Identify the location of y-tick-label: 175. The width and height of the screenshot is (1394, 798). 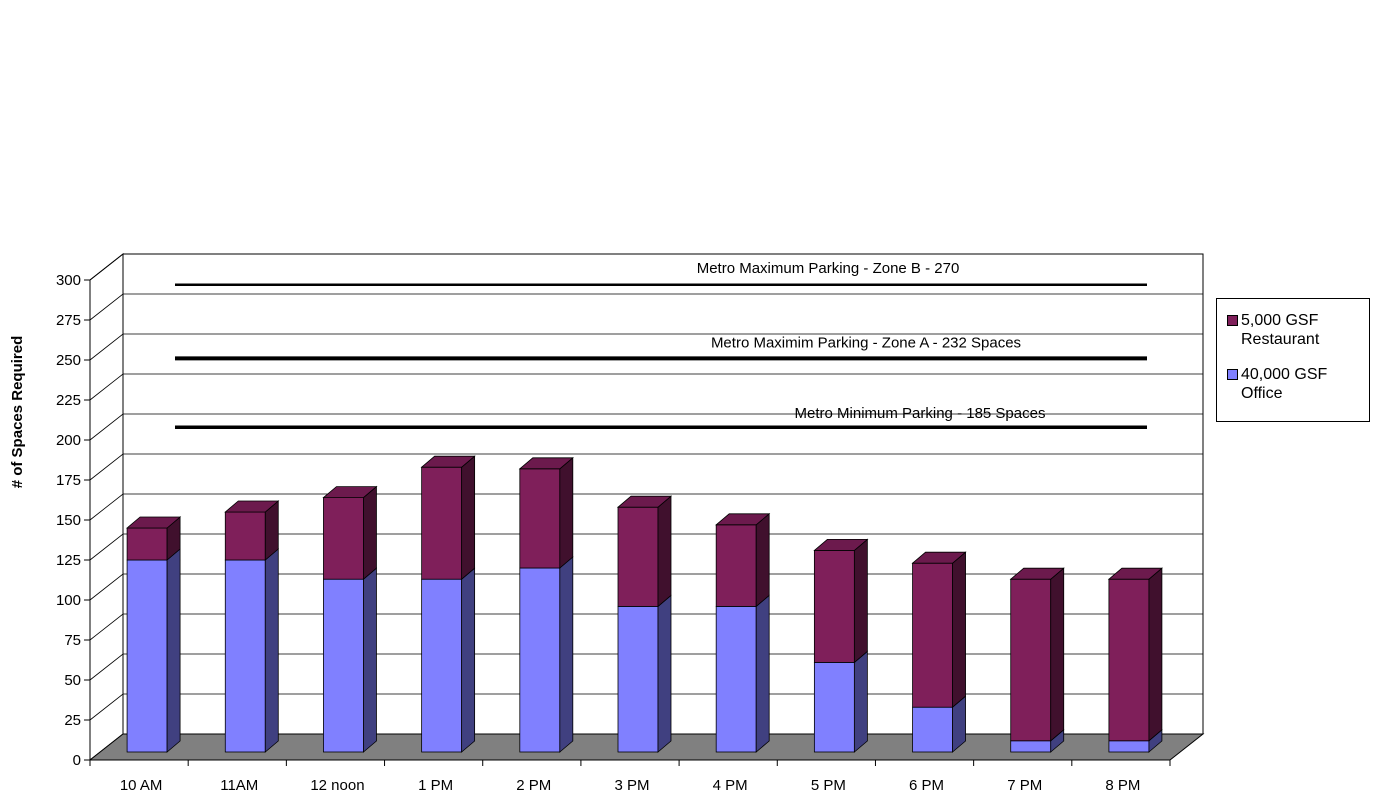
(68, 480).